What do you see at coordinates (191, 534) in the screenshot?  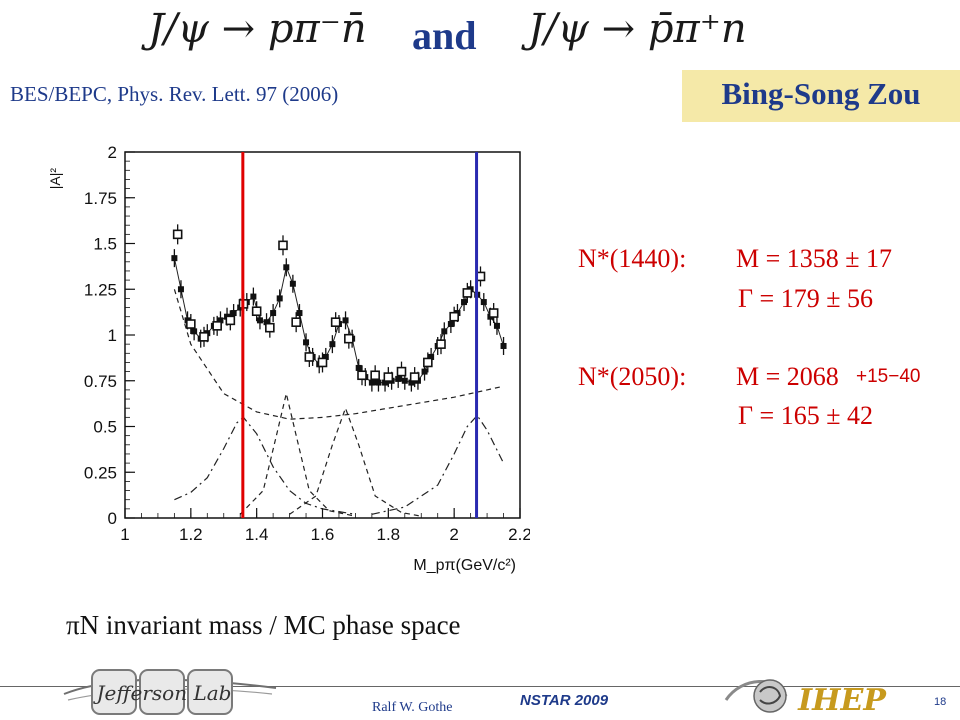 I see `x-tick-label: 1.2` at bounding box center [191, 534].